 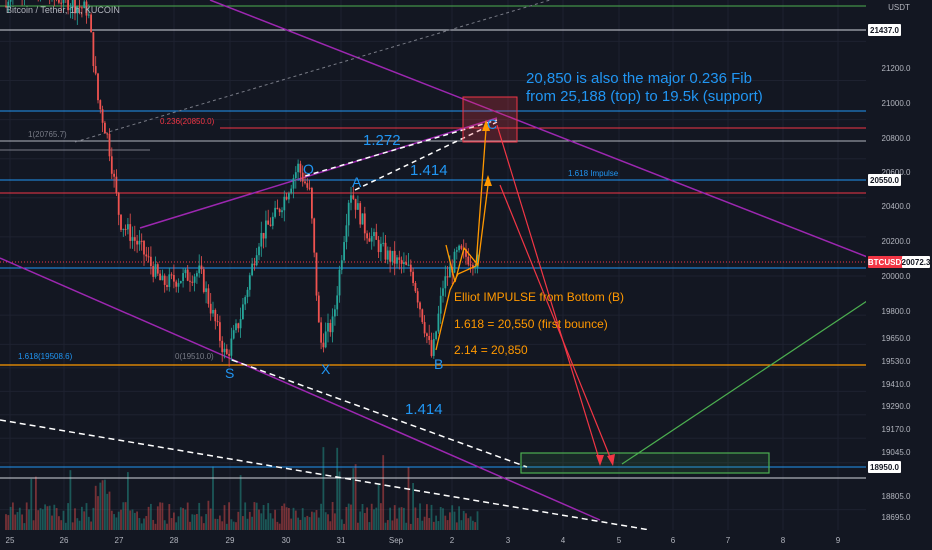 I want to click on price-tick-7: 19800.0, so click(x=896, y=311).